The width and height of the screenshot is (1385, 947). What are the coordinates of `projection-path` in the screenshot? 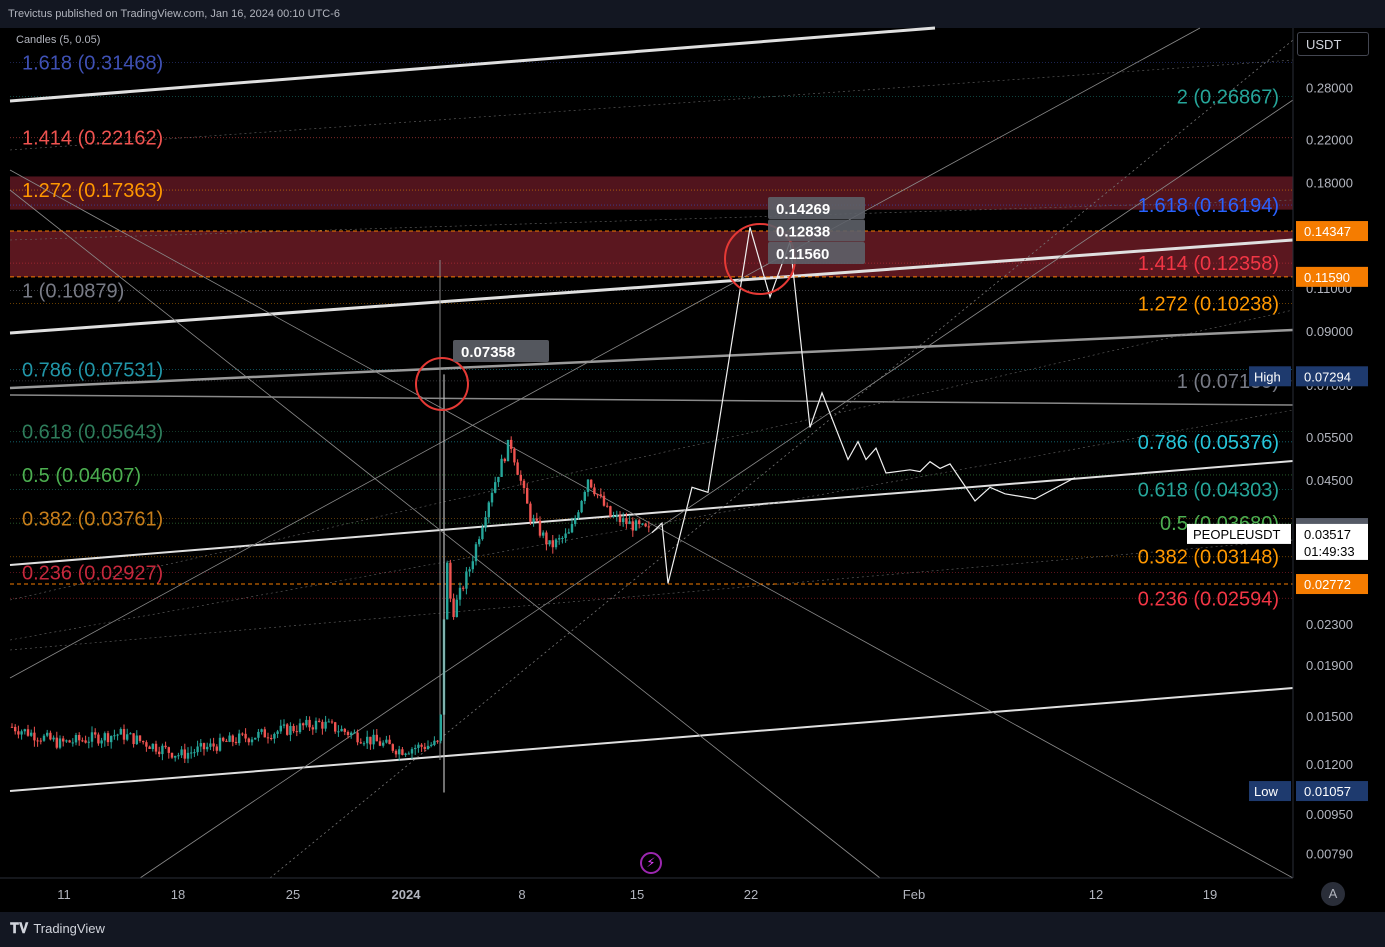 It's located at (863, 405).